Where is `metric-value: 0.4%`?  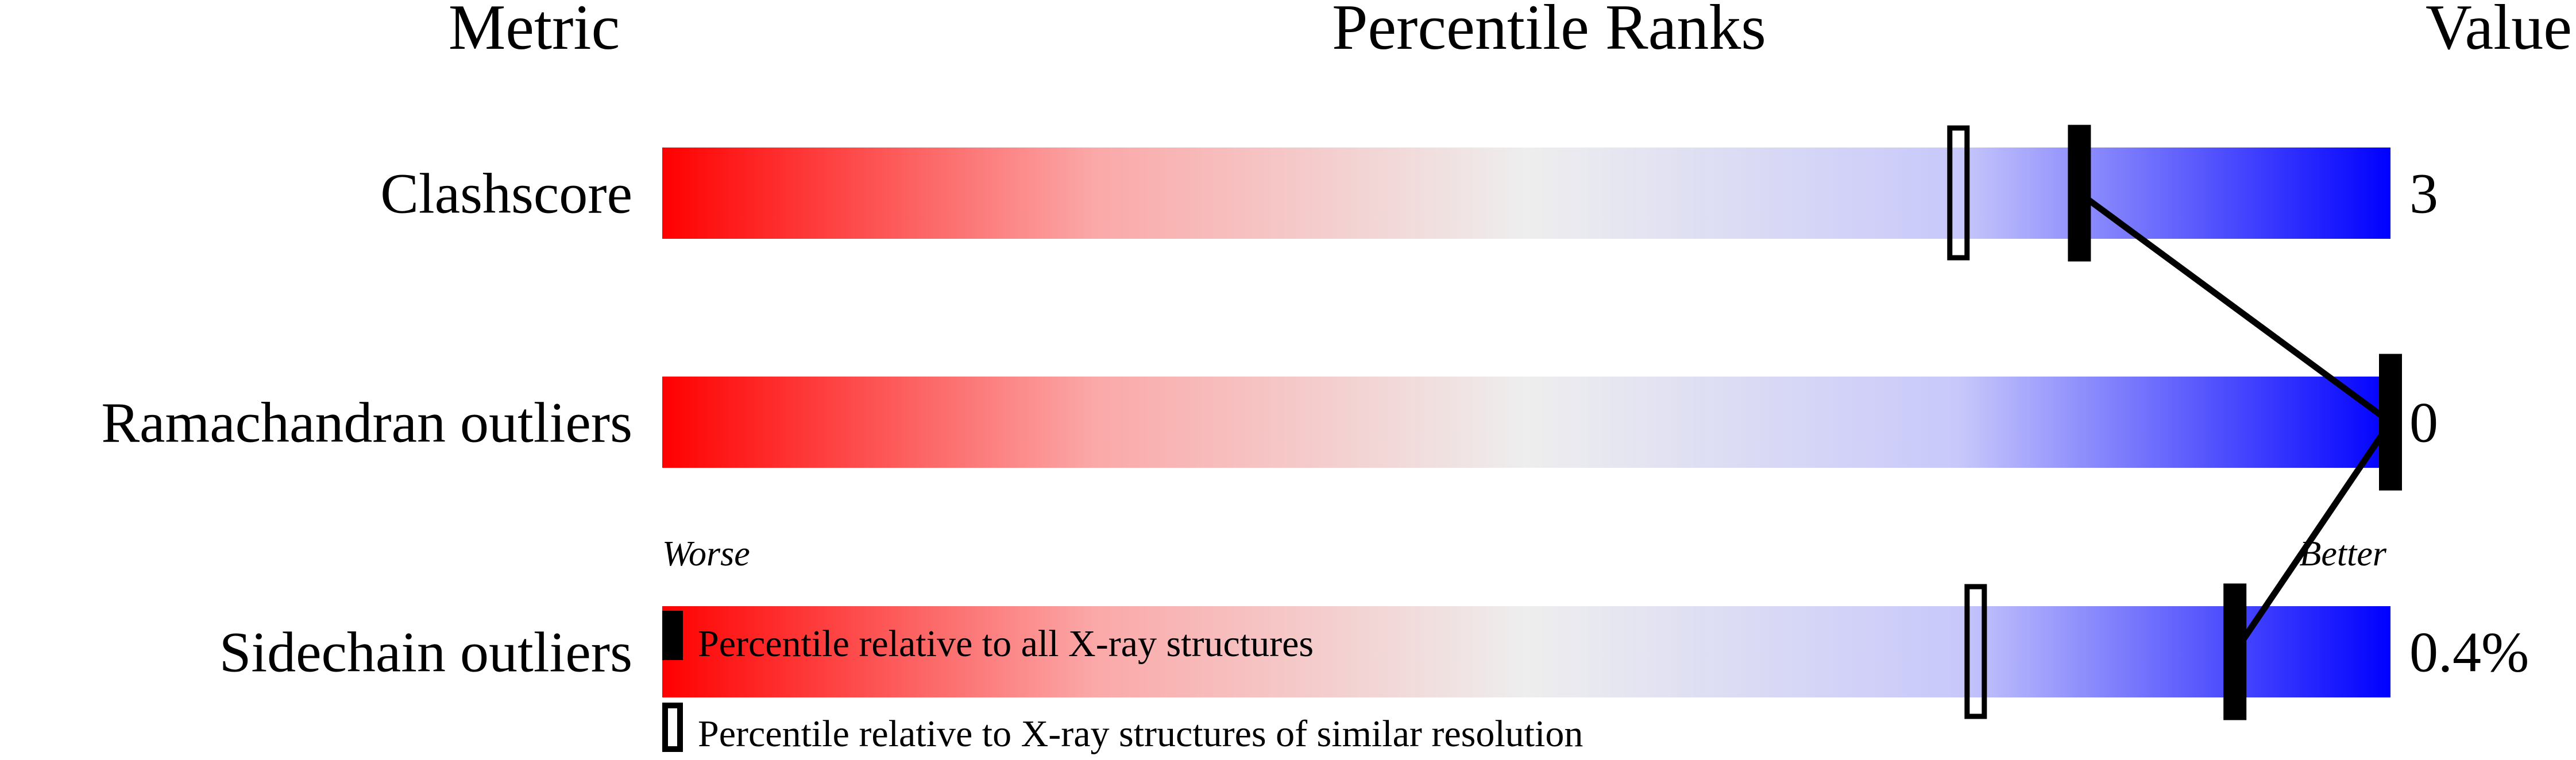 metric-value: 0.4% is located at coordinates (2469, 653).